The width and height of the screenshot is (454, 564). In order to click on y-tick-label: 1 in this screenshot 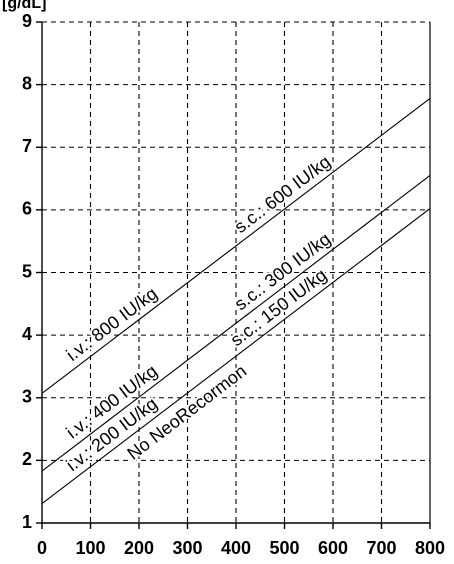, I will do `click(27, 522)`.